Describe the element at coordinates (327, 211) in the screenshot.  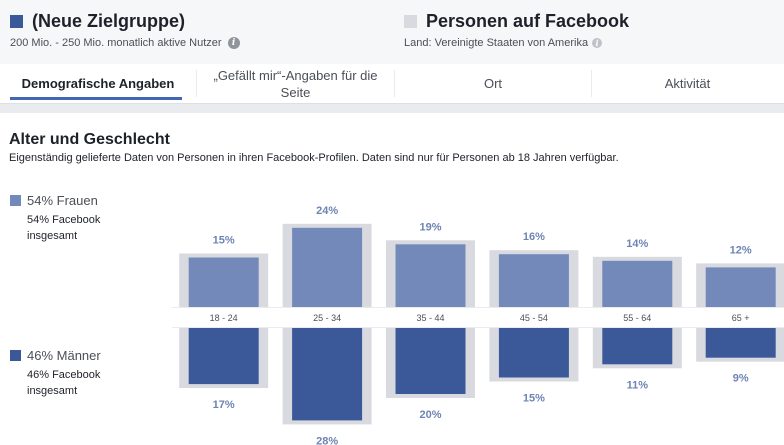
I see `women-value-label: 24%` at that location.